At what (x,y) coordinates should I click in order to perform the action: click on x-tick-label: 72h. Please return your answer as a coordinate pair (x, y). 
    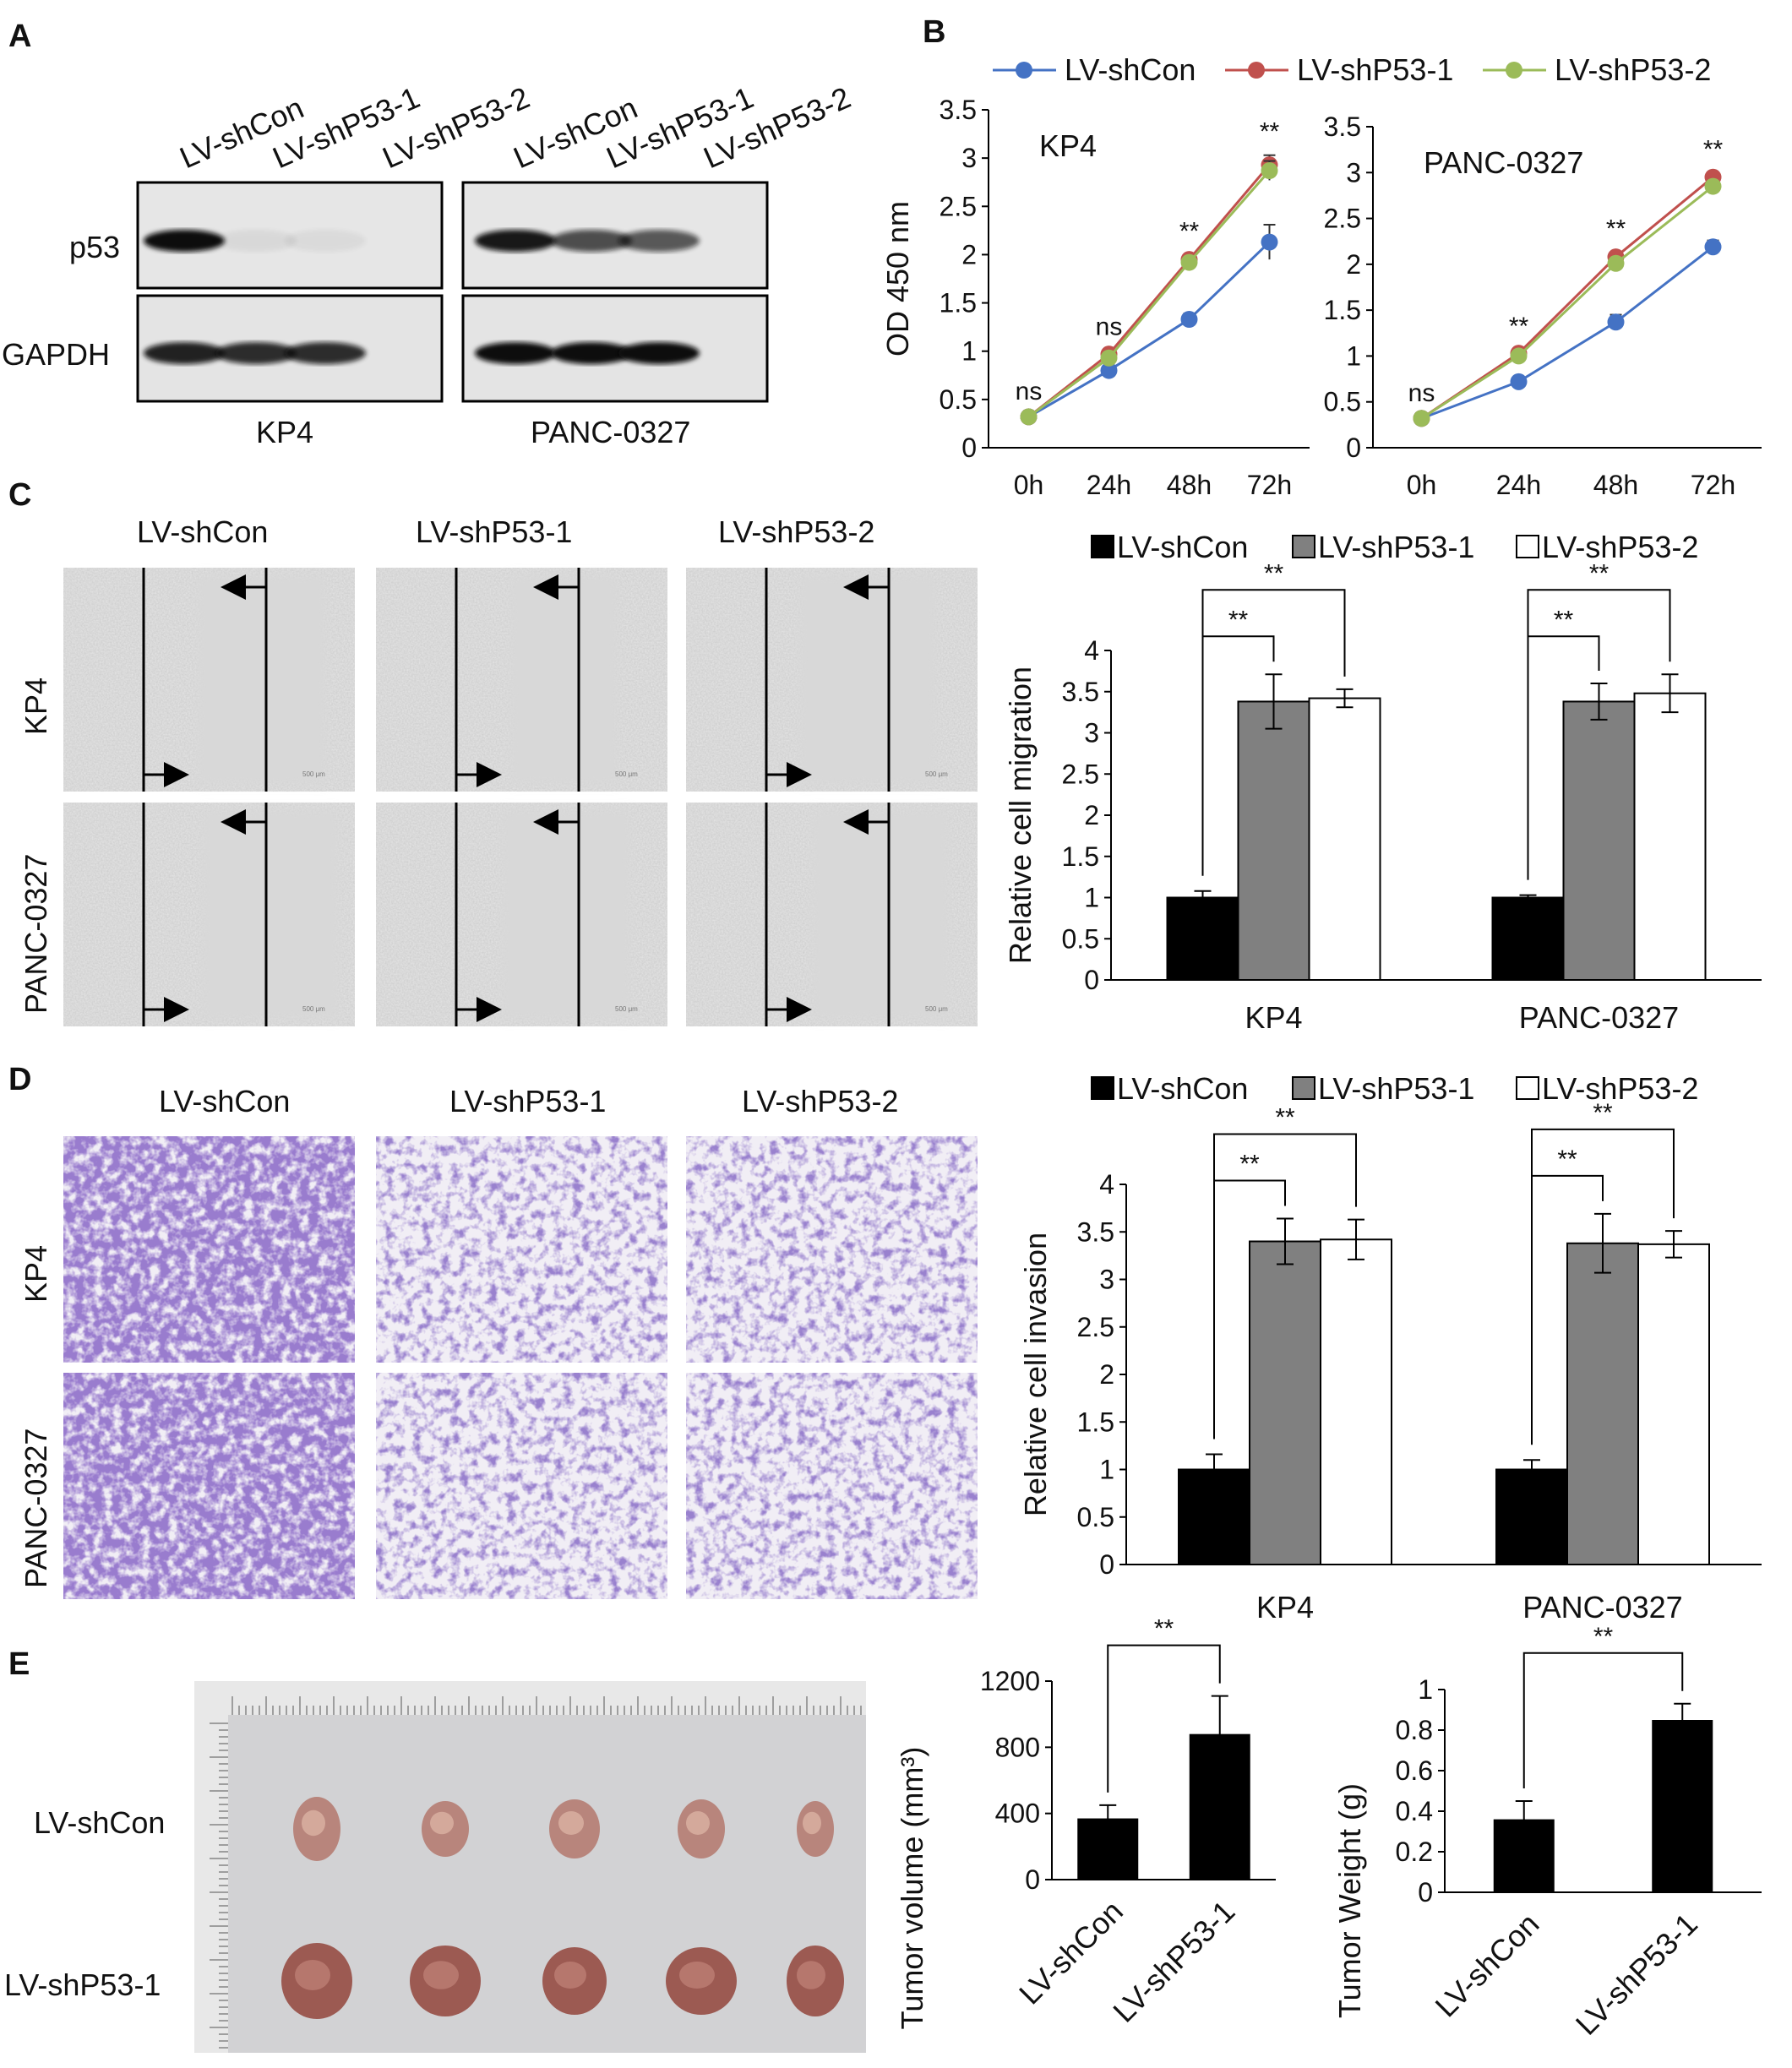
    Looking at the image, I should click on (1269, 485).